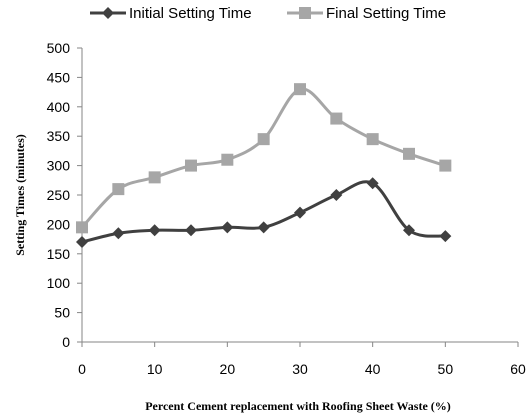 The image size is (531, 417). I want to click on legend-item-final-setting-time: Final Setting Time, so click(366, 13).